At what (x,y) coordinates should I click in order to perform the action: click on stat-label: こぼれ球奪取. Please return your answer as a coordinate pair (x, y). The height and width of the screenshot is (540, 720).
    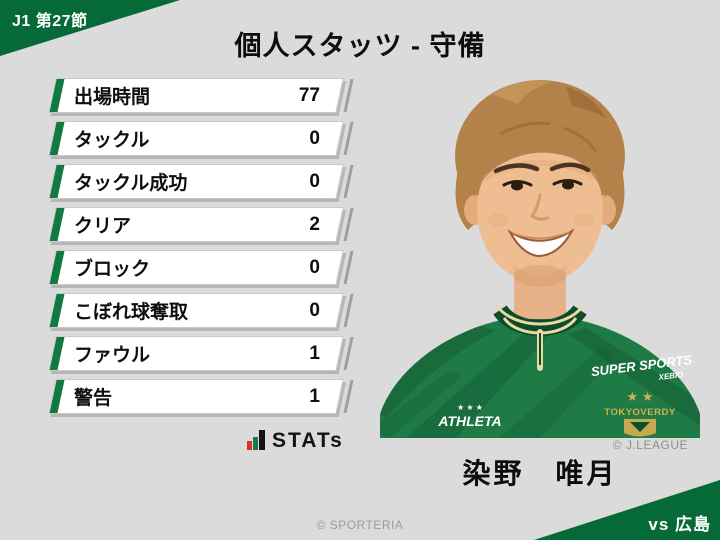
    Looking at the image, I should click on (131, 312).